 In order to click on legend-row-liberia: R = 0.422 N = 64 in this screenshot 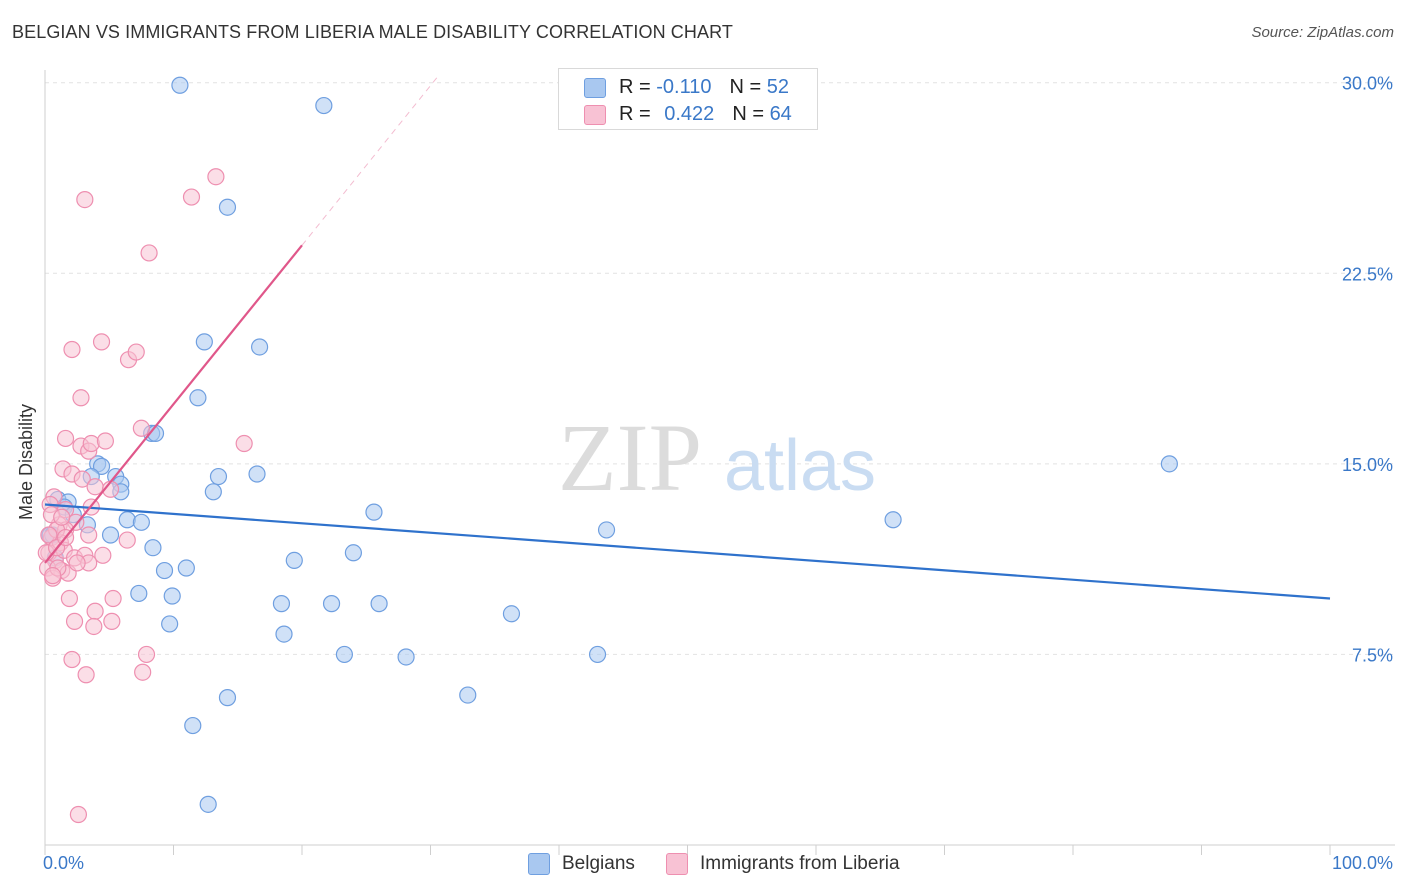, I will do `click(688, 114)`.